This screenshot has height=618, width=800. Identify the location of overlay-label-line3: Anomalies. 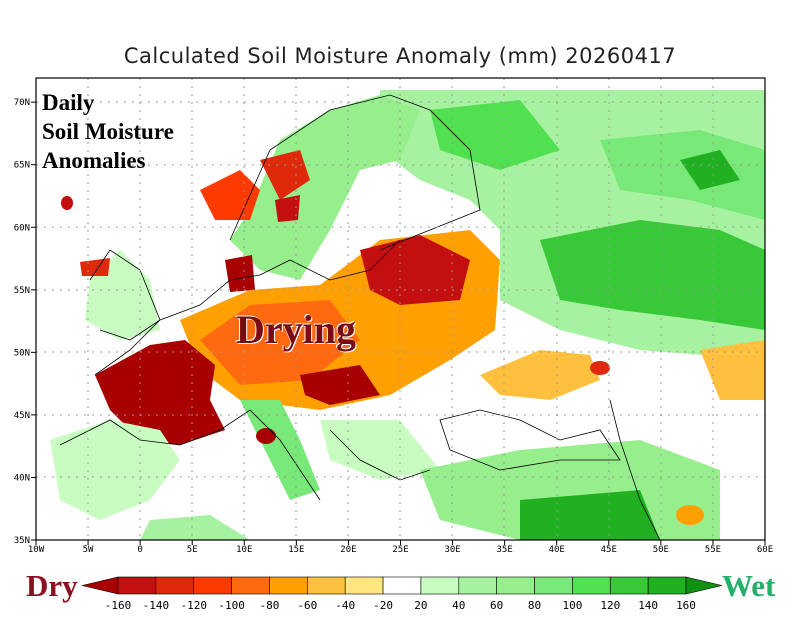
(94, 160).